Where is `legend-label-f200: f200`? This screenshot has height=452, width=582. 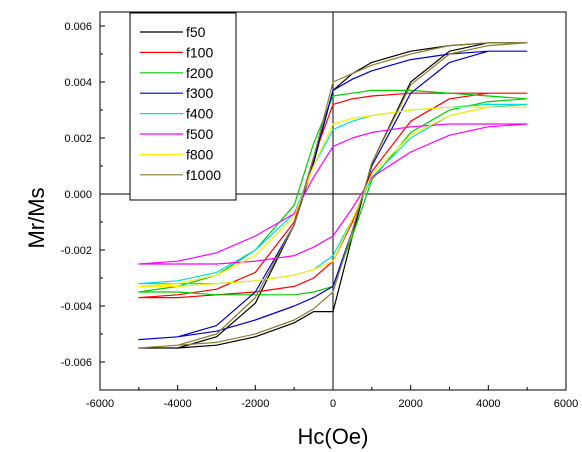 legend-label-f200: f200 is located at coordinates (199, 73).